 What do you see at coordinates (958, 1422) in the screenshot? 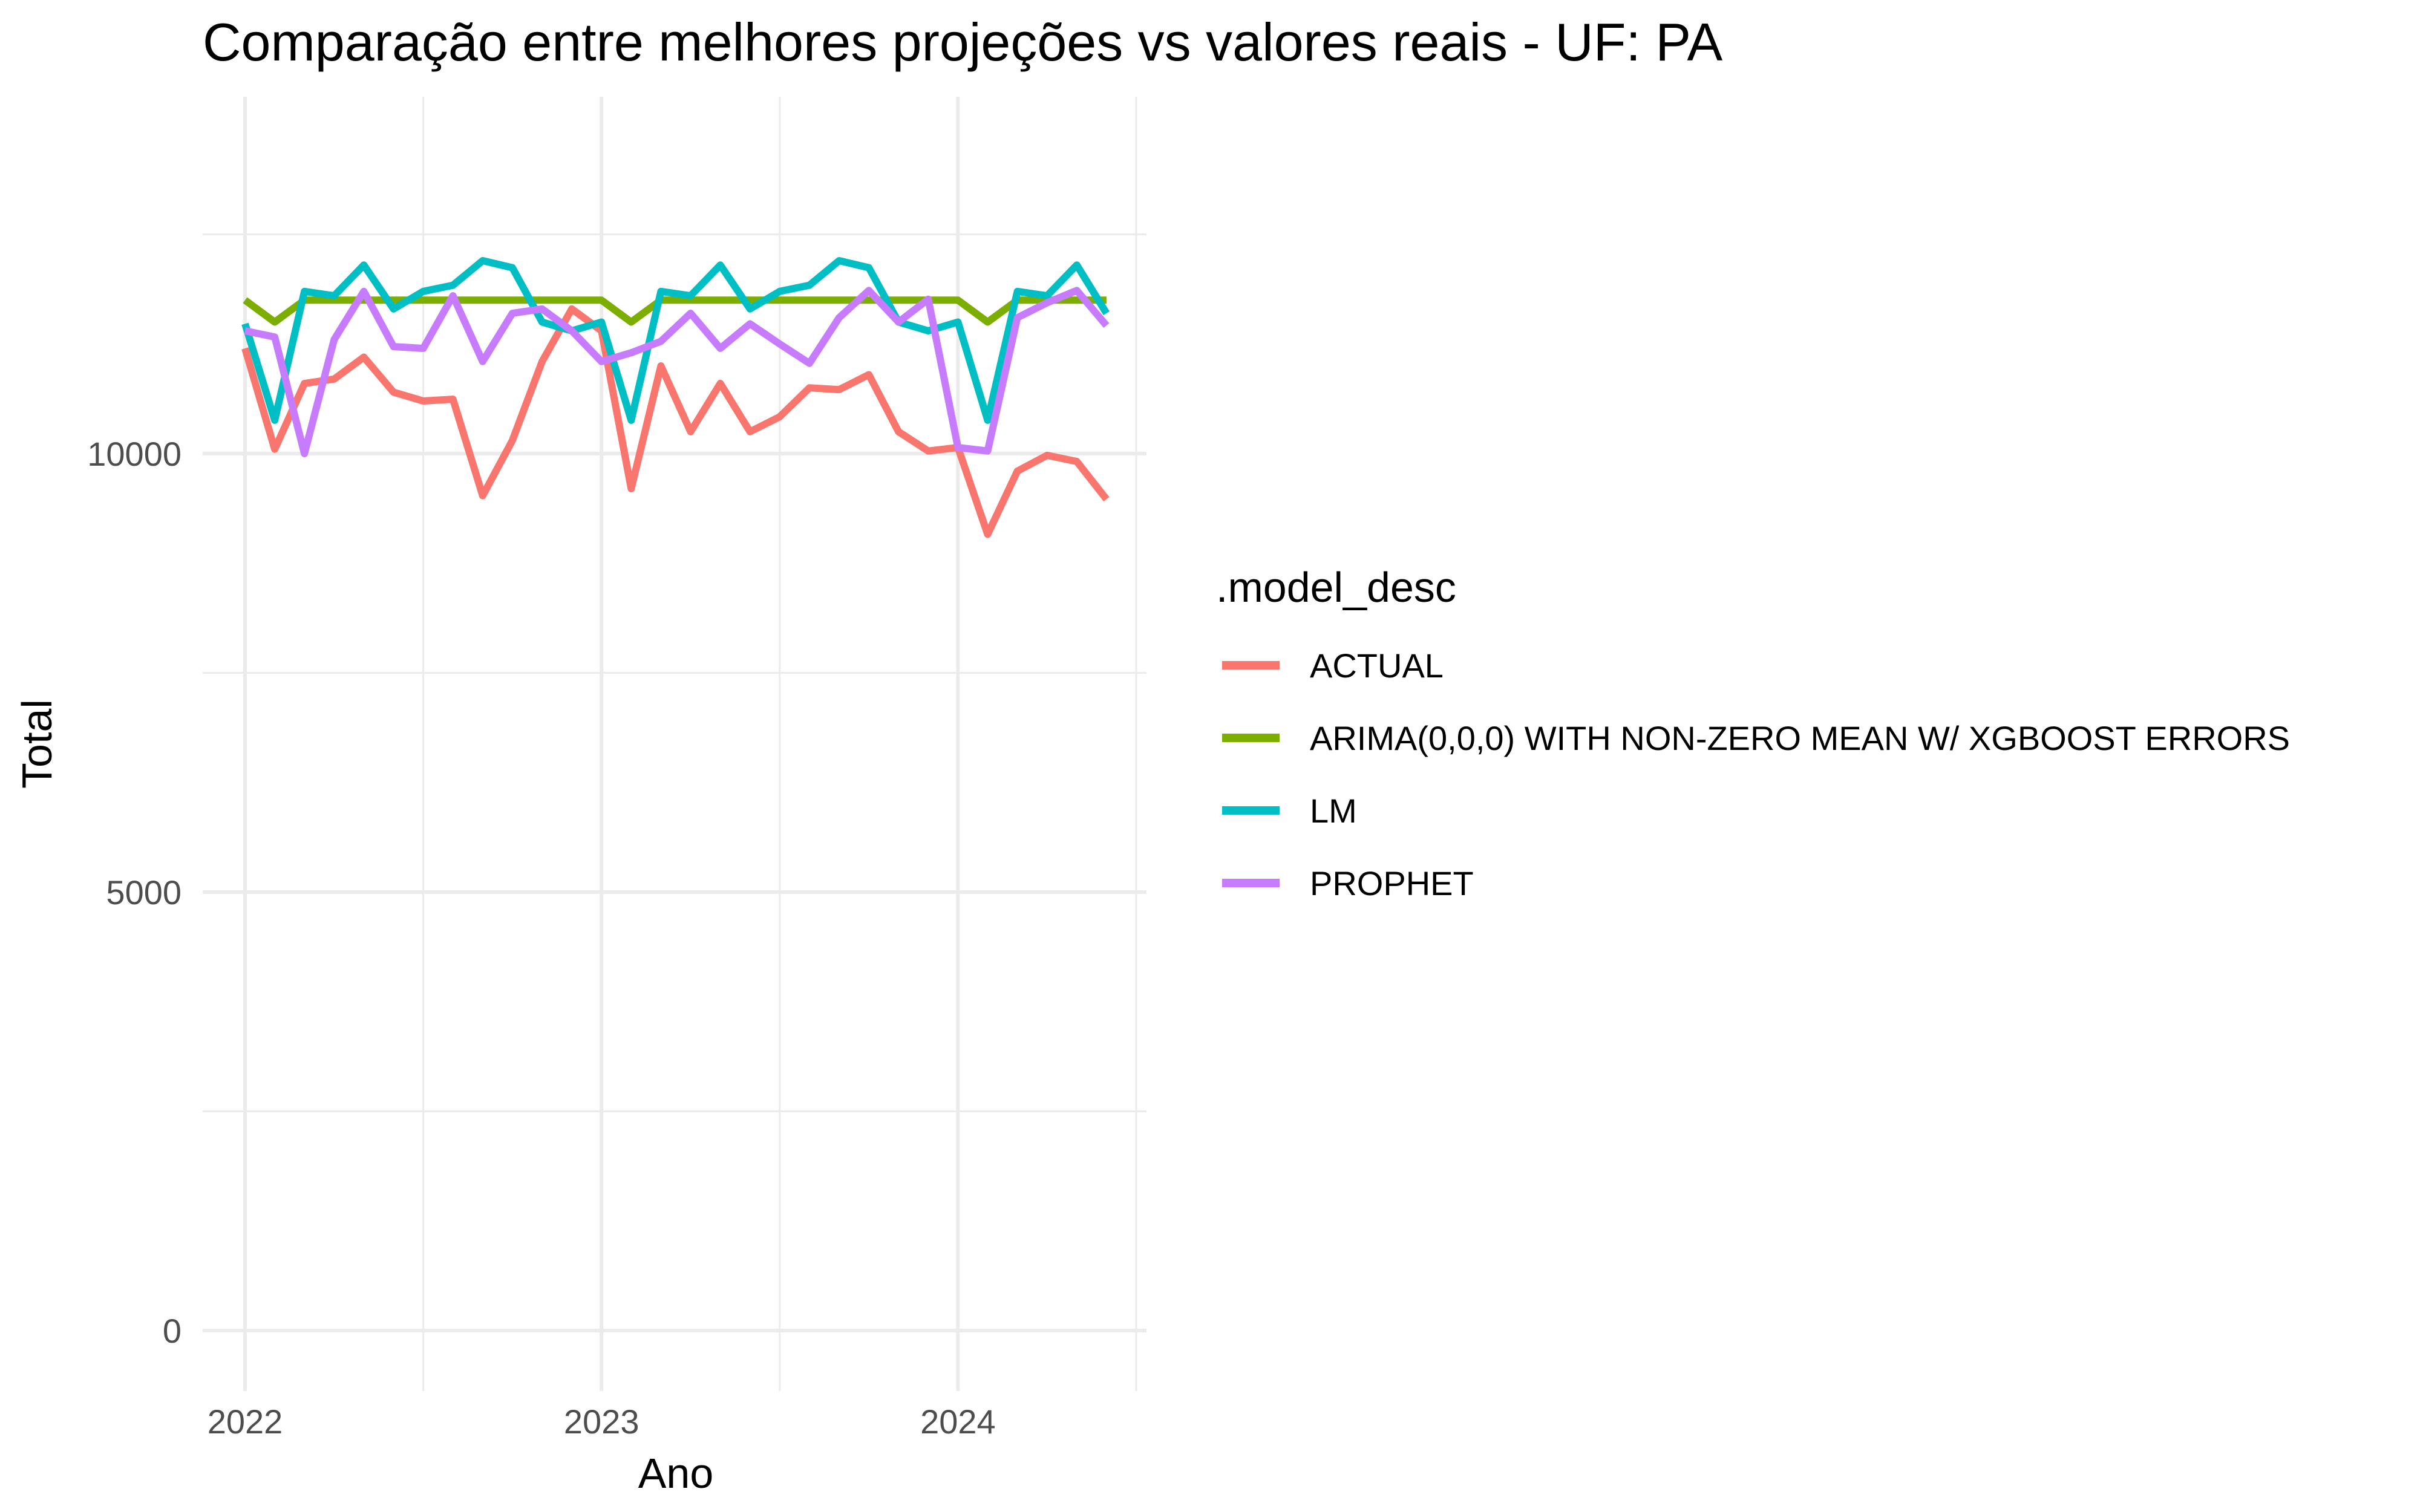
I see `x-tick-label: 2024` at bounding box center [958, 1422].